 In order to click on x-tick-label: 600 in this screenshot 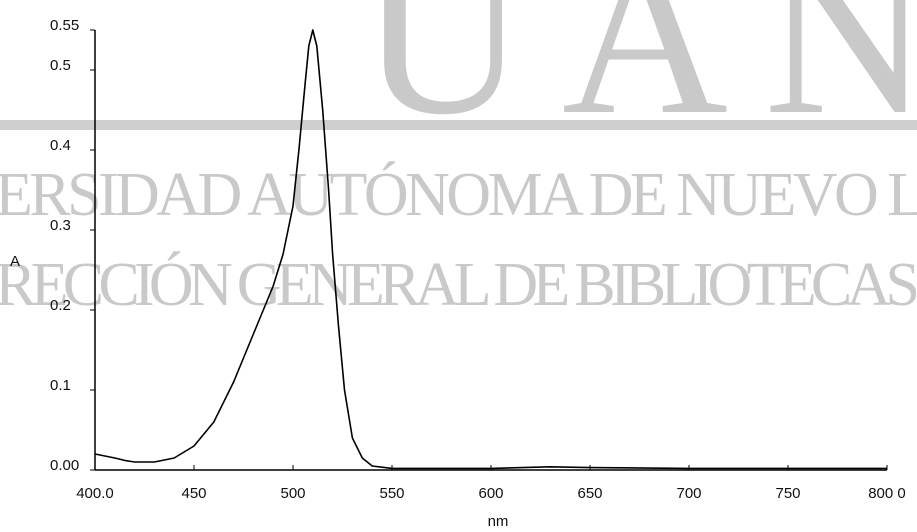, I will do `click(490, 493)`.